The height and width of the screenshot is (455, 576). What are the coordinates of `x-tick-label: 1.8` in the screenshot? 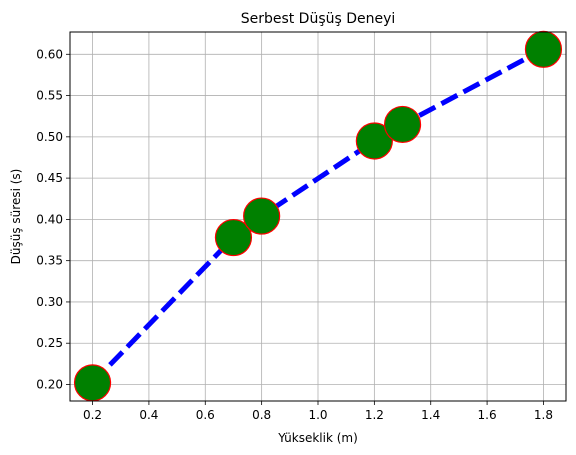 It's located at (543, 415).